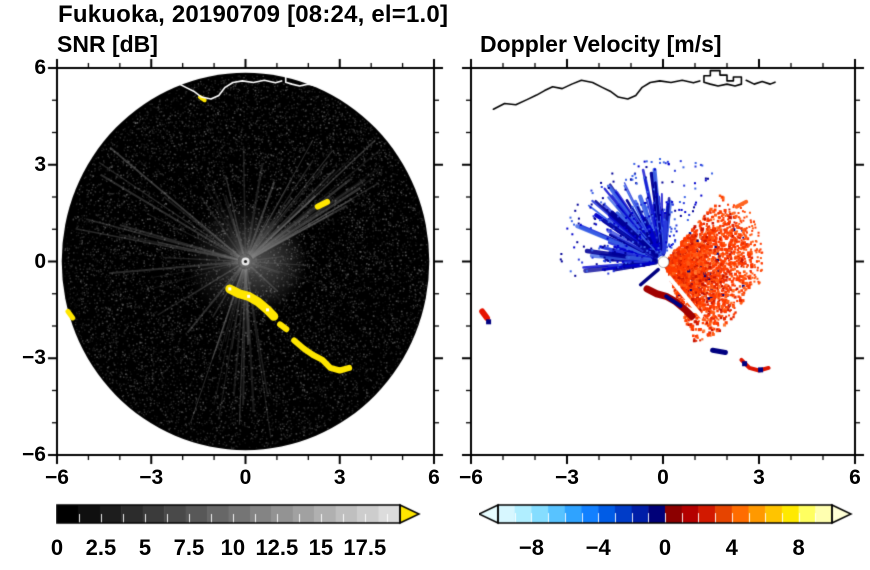 The image size is (870, 570). Describe the element at coordinates (107, 44) in the screenshot. I see `snr-panel-title: SNR [dB]` at that location.